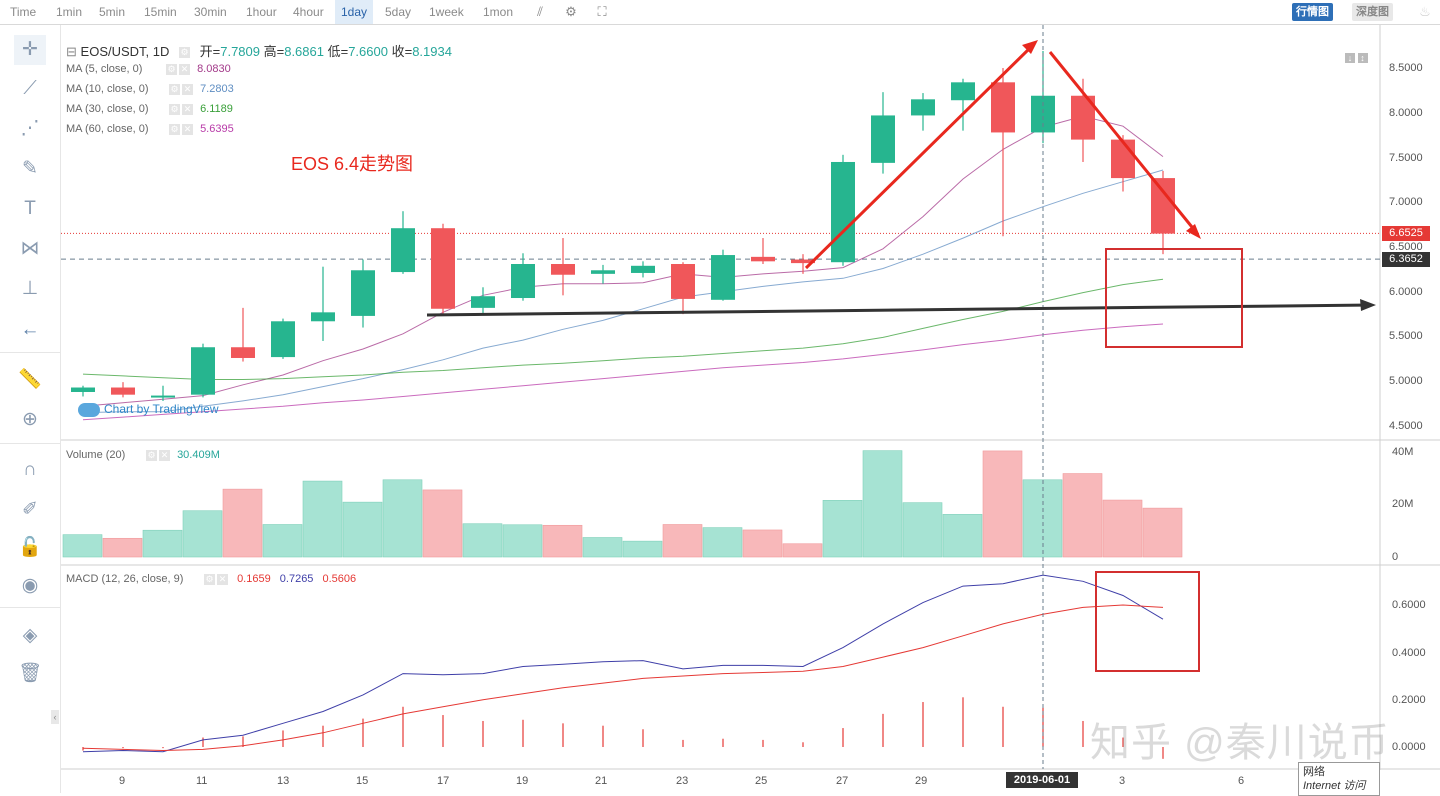  I want to click on fib-icon: ⋰, so click(30, 128).